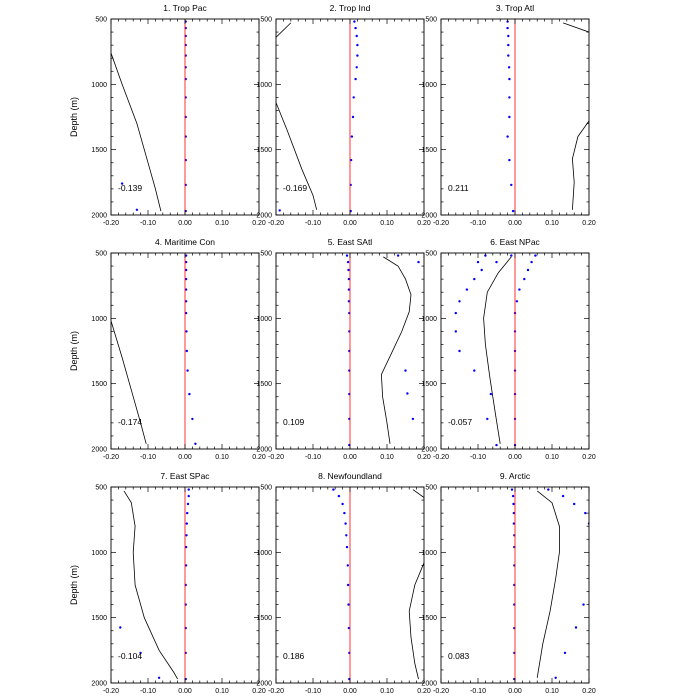  What do you see at coordinates (295, 188) in the screenshot?
I see `correlation-label: -0.169` at bounding box center [295, 188].